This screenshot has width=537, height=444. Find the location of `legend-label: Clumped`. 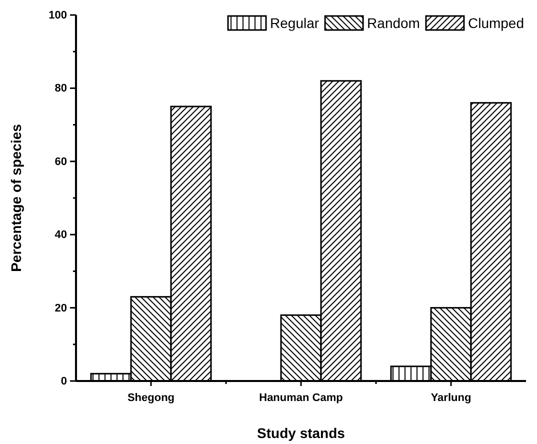

legend-label: Clumped is located at coordinates (496, 23).